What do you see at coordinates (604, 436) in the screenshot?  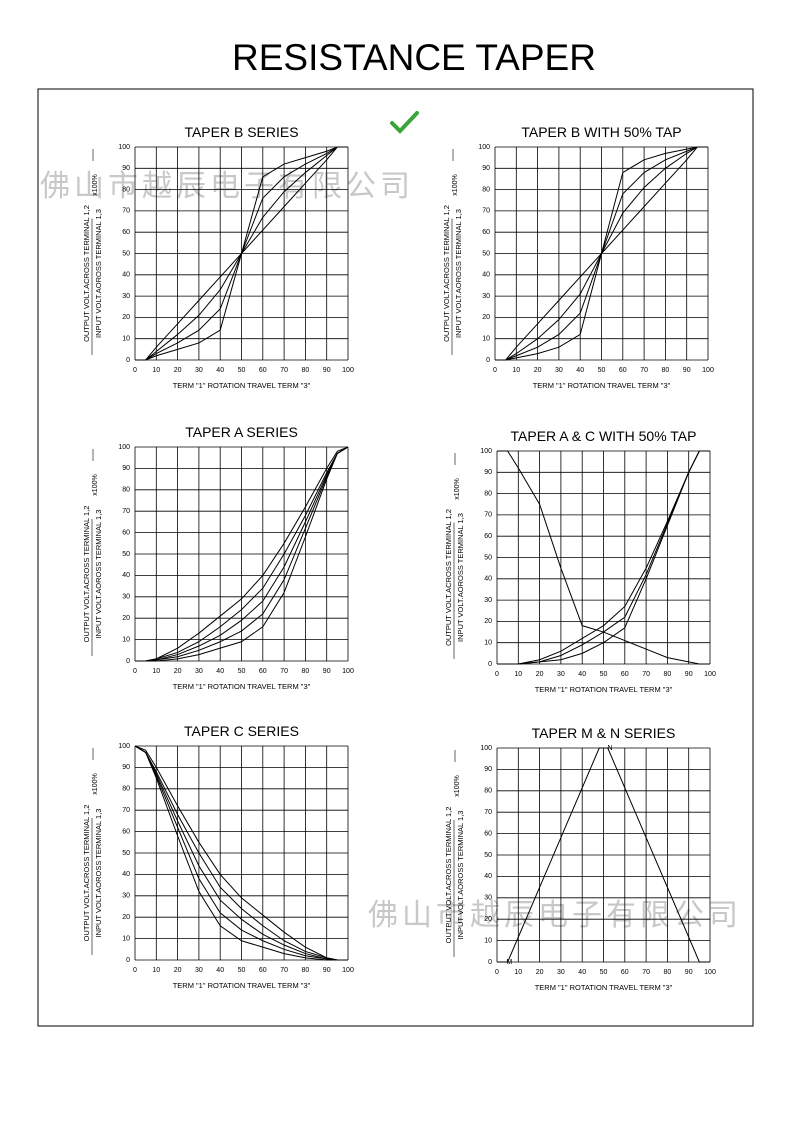 I see `chart-title: TAPER A & C WITH 50% TAP` at bounding box center [604, 436].